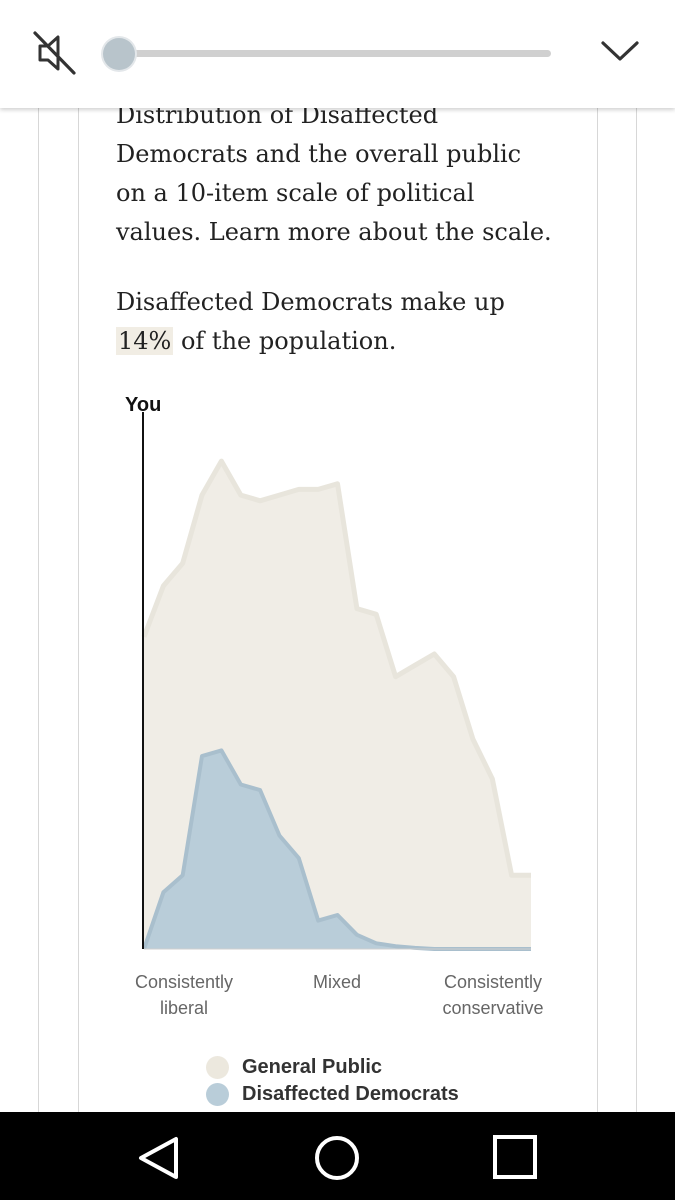 The height and width of the screenshot is (1200, 675). Describe the element at coordinates (54, 53) in the screenshot. I see `mute-icon` at that location.